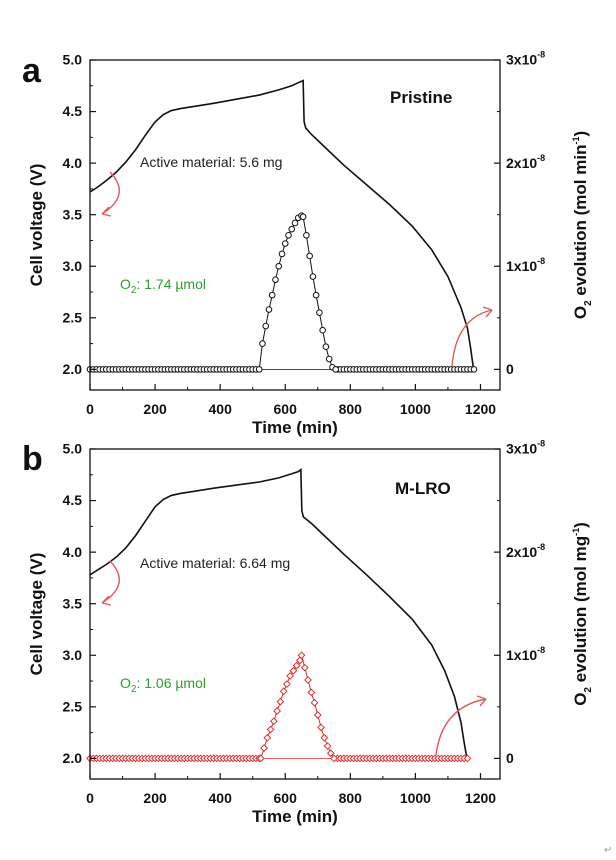 This screenshot has width=616, height=860. What do you see at coordinates (73, 655) in the screenshot?
I see `panel-b-ytick-left-label: 3.0` at bounding box center [73, 655].